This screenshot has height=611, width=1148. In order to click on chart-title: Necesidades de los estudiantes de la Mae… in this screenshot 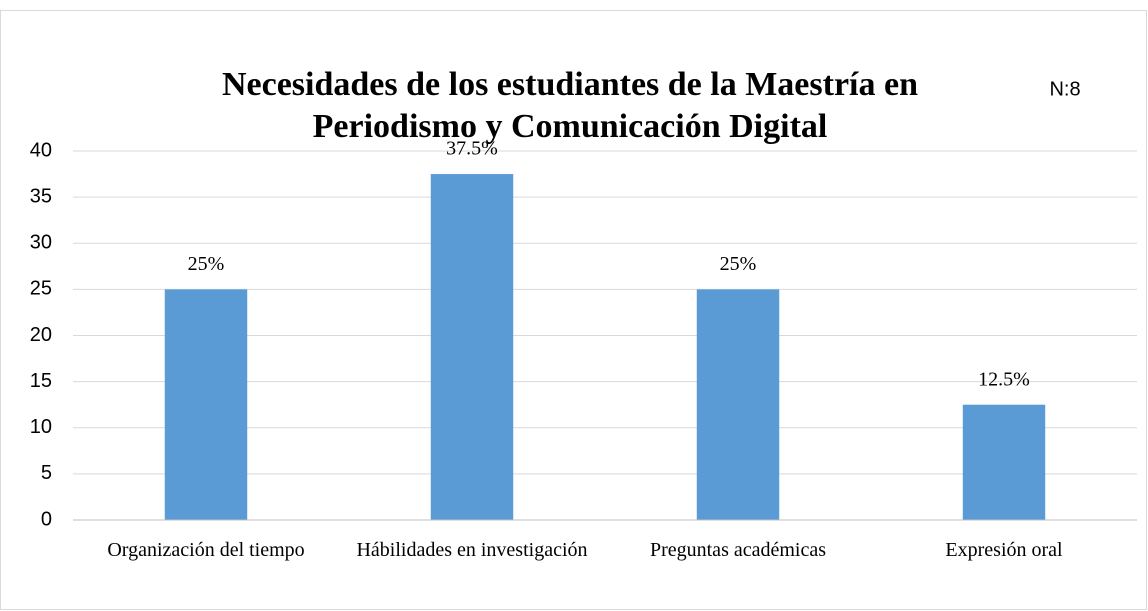, I will do `click(569, 105)`.